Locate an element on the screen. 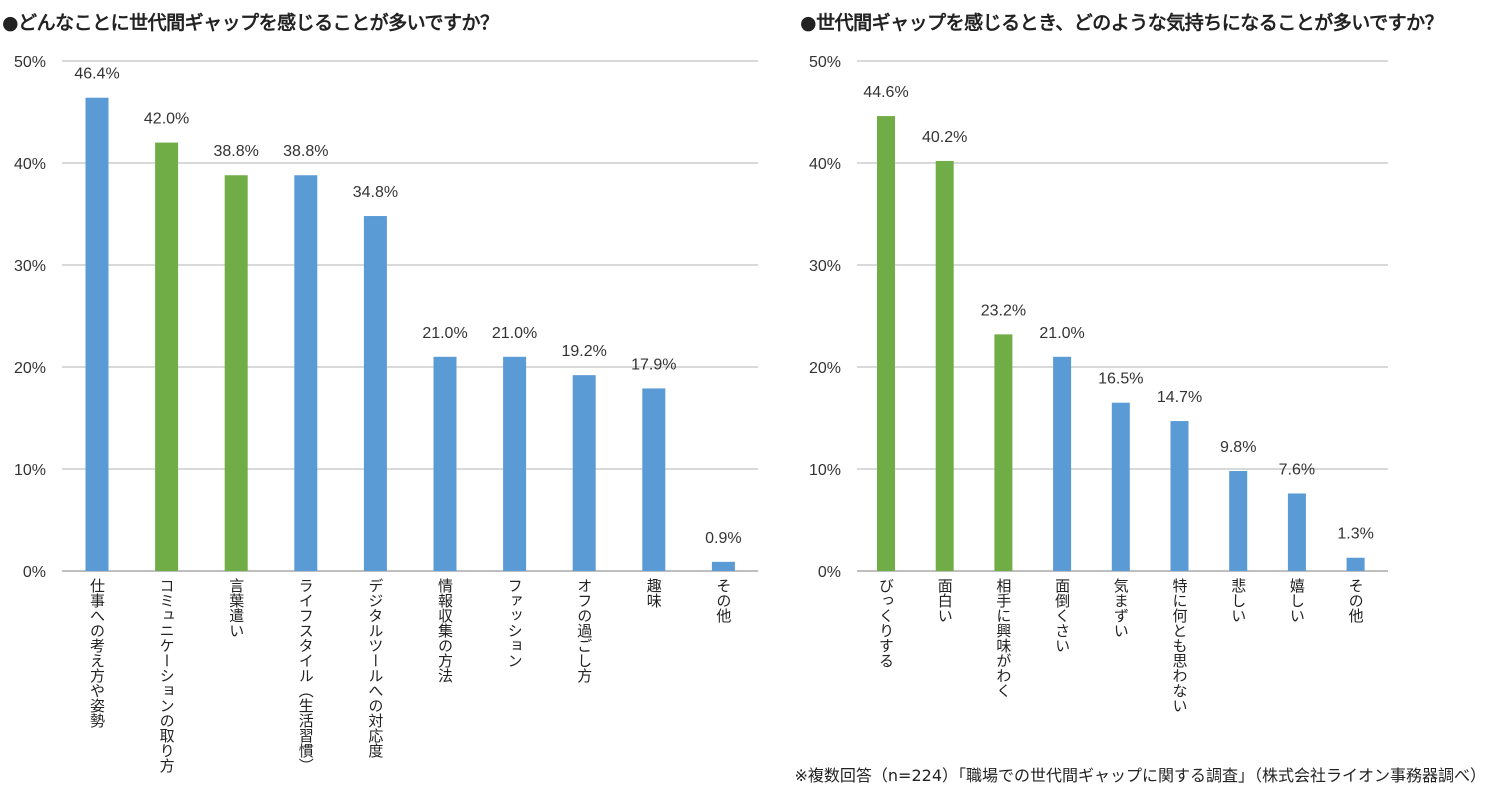 The image size is (1500, 794). left-ytick-label: 40% is located at coordinates (30, 164).